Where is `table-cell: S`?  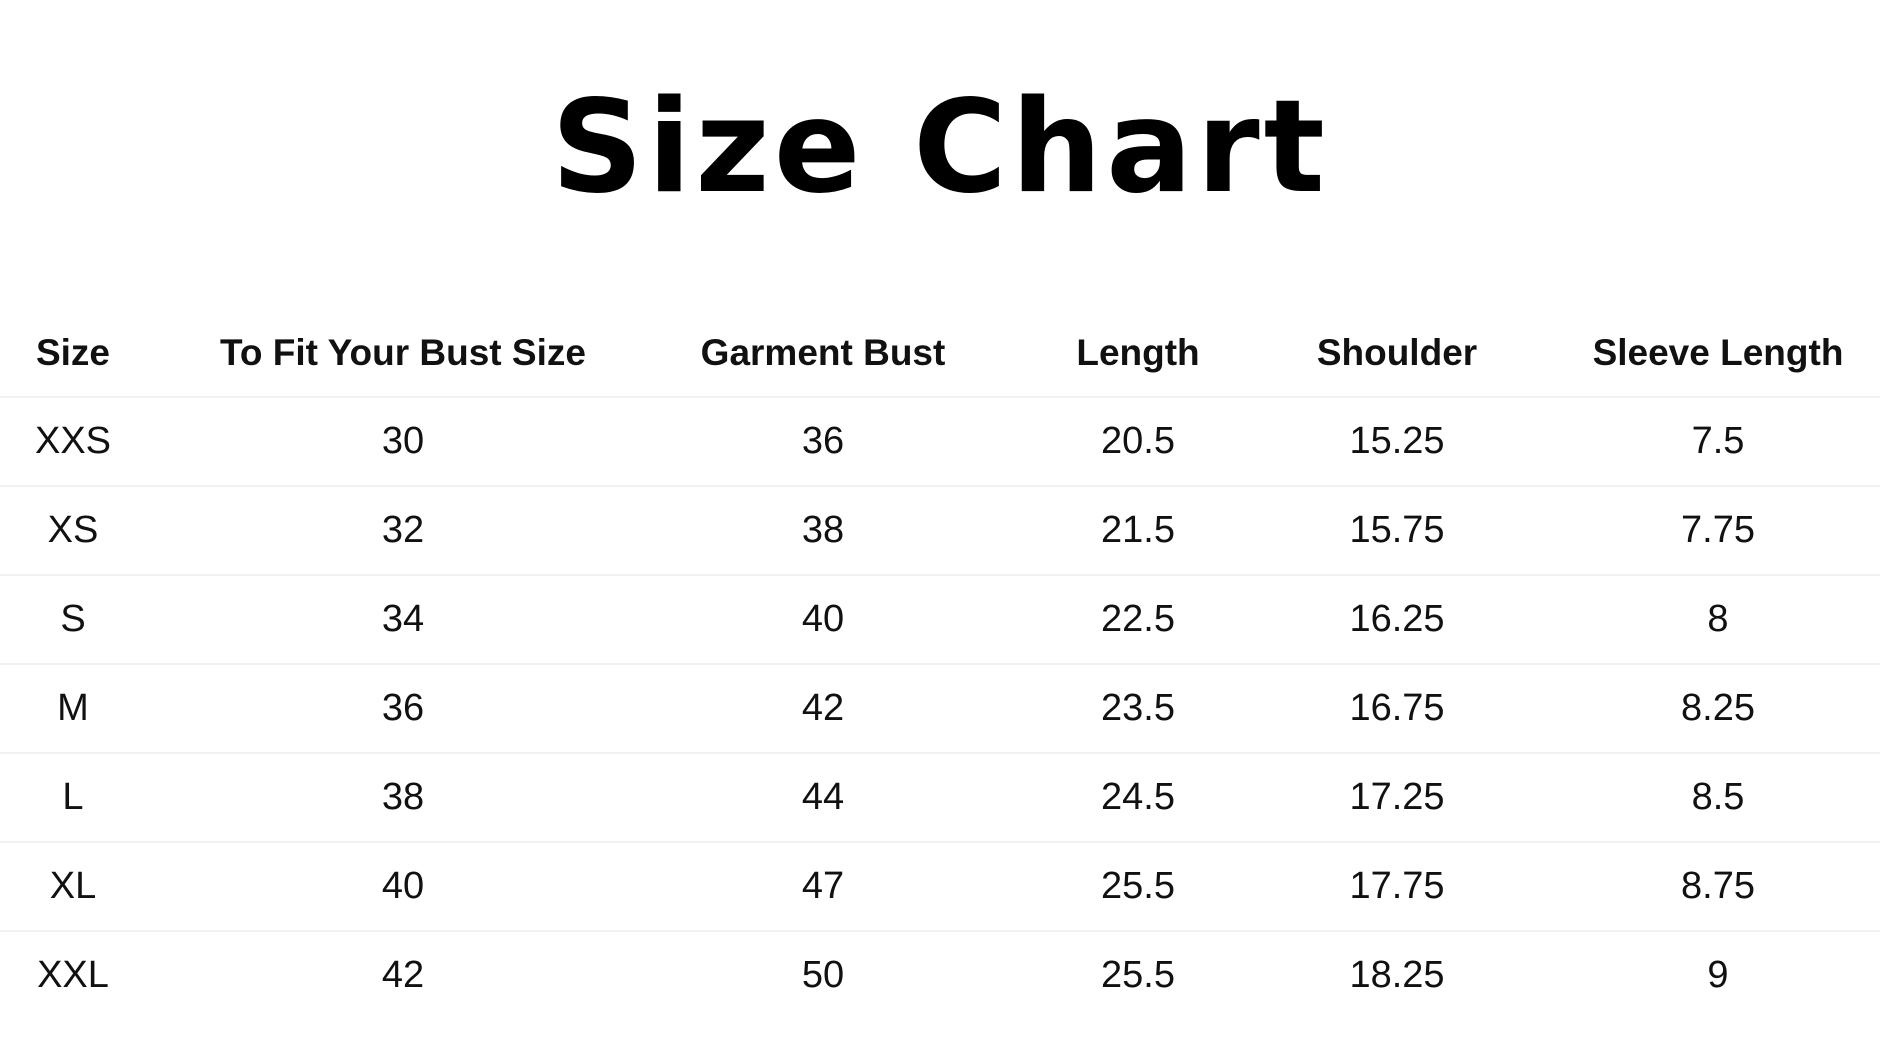 table-cell: S is located at coordinates (73, 619).